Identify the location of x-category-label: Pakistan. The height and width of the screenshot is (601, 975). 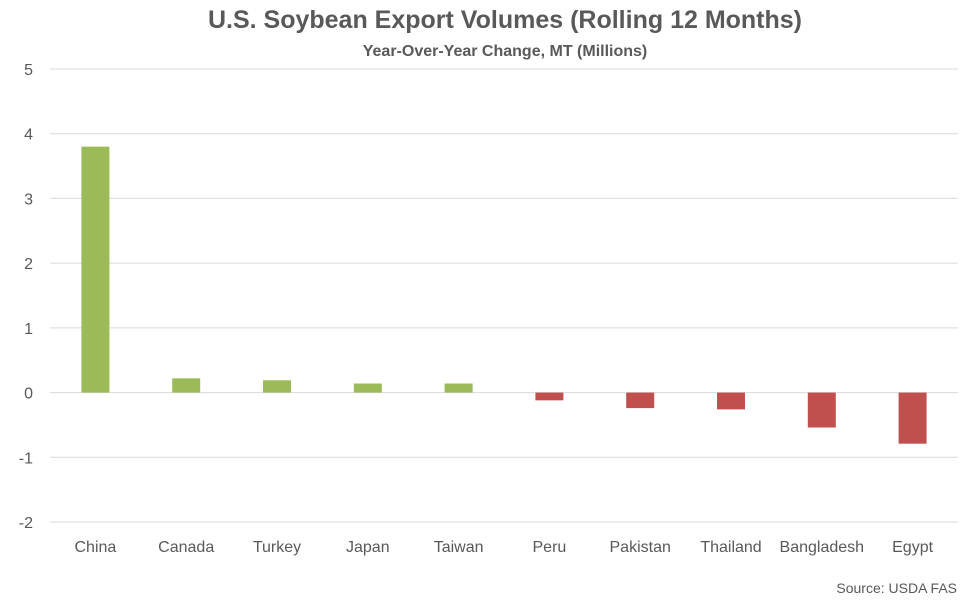
(640, 547).